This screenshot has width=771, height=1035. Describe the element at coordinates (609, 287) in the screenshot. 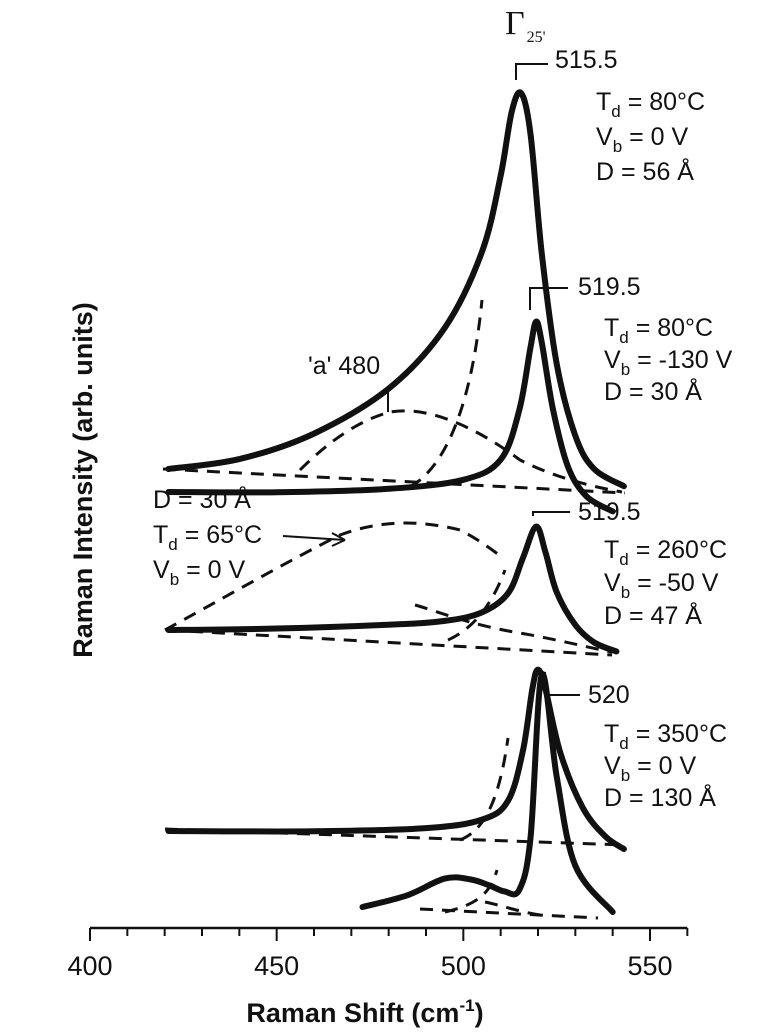

I see `peak-label-2: 519.5` at that location.